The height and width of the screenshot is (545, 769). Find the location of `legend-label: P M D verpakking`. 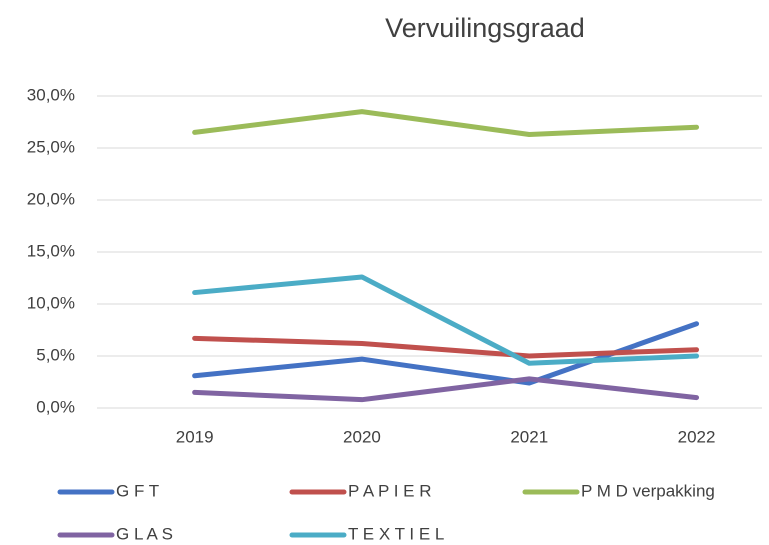

legend-label: P M D verpakking is located at coordinates (648, 490).